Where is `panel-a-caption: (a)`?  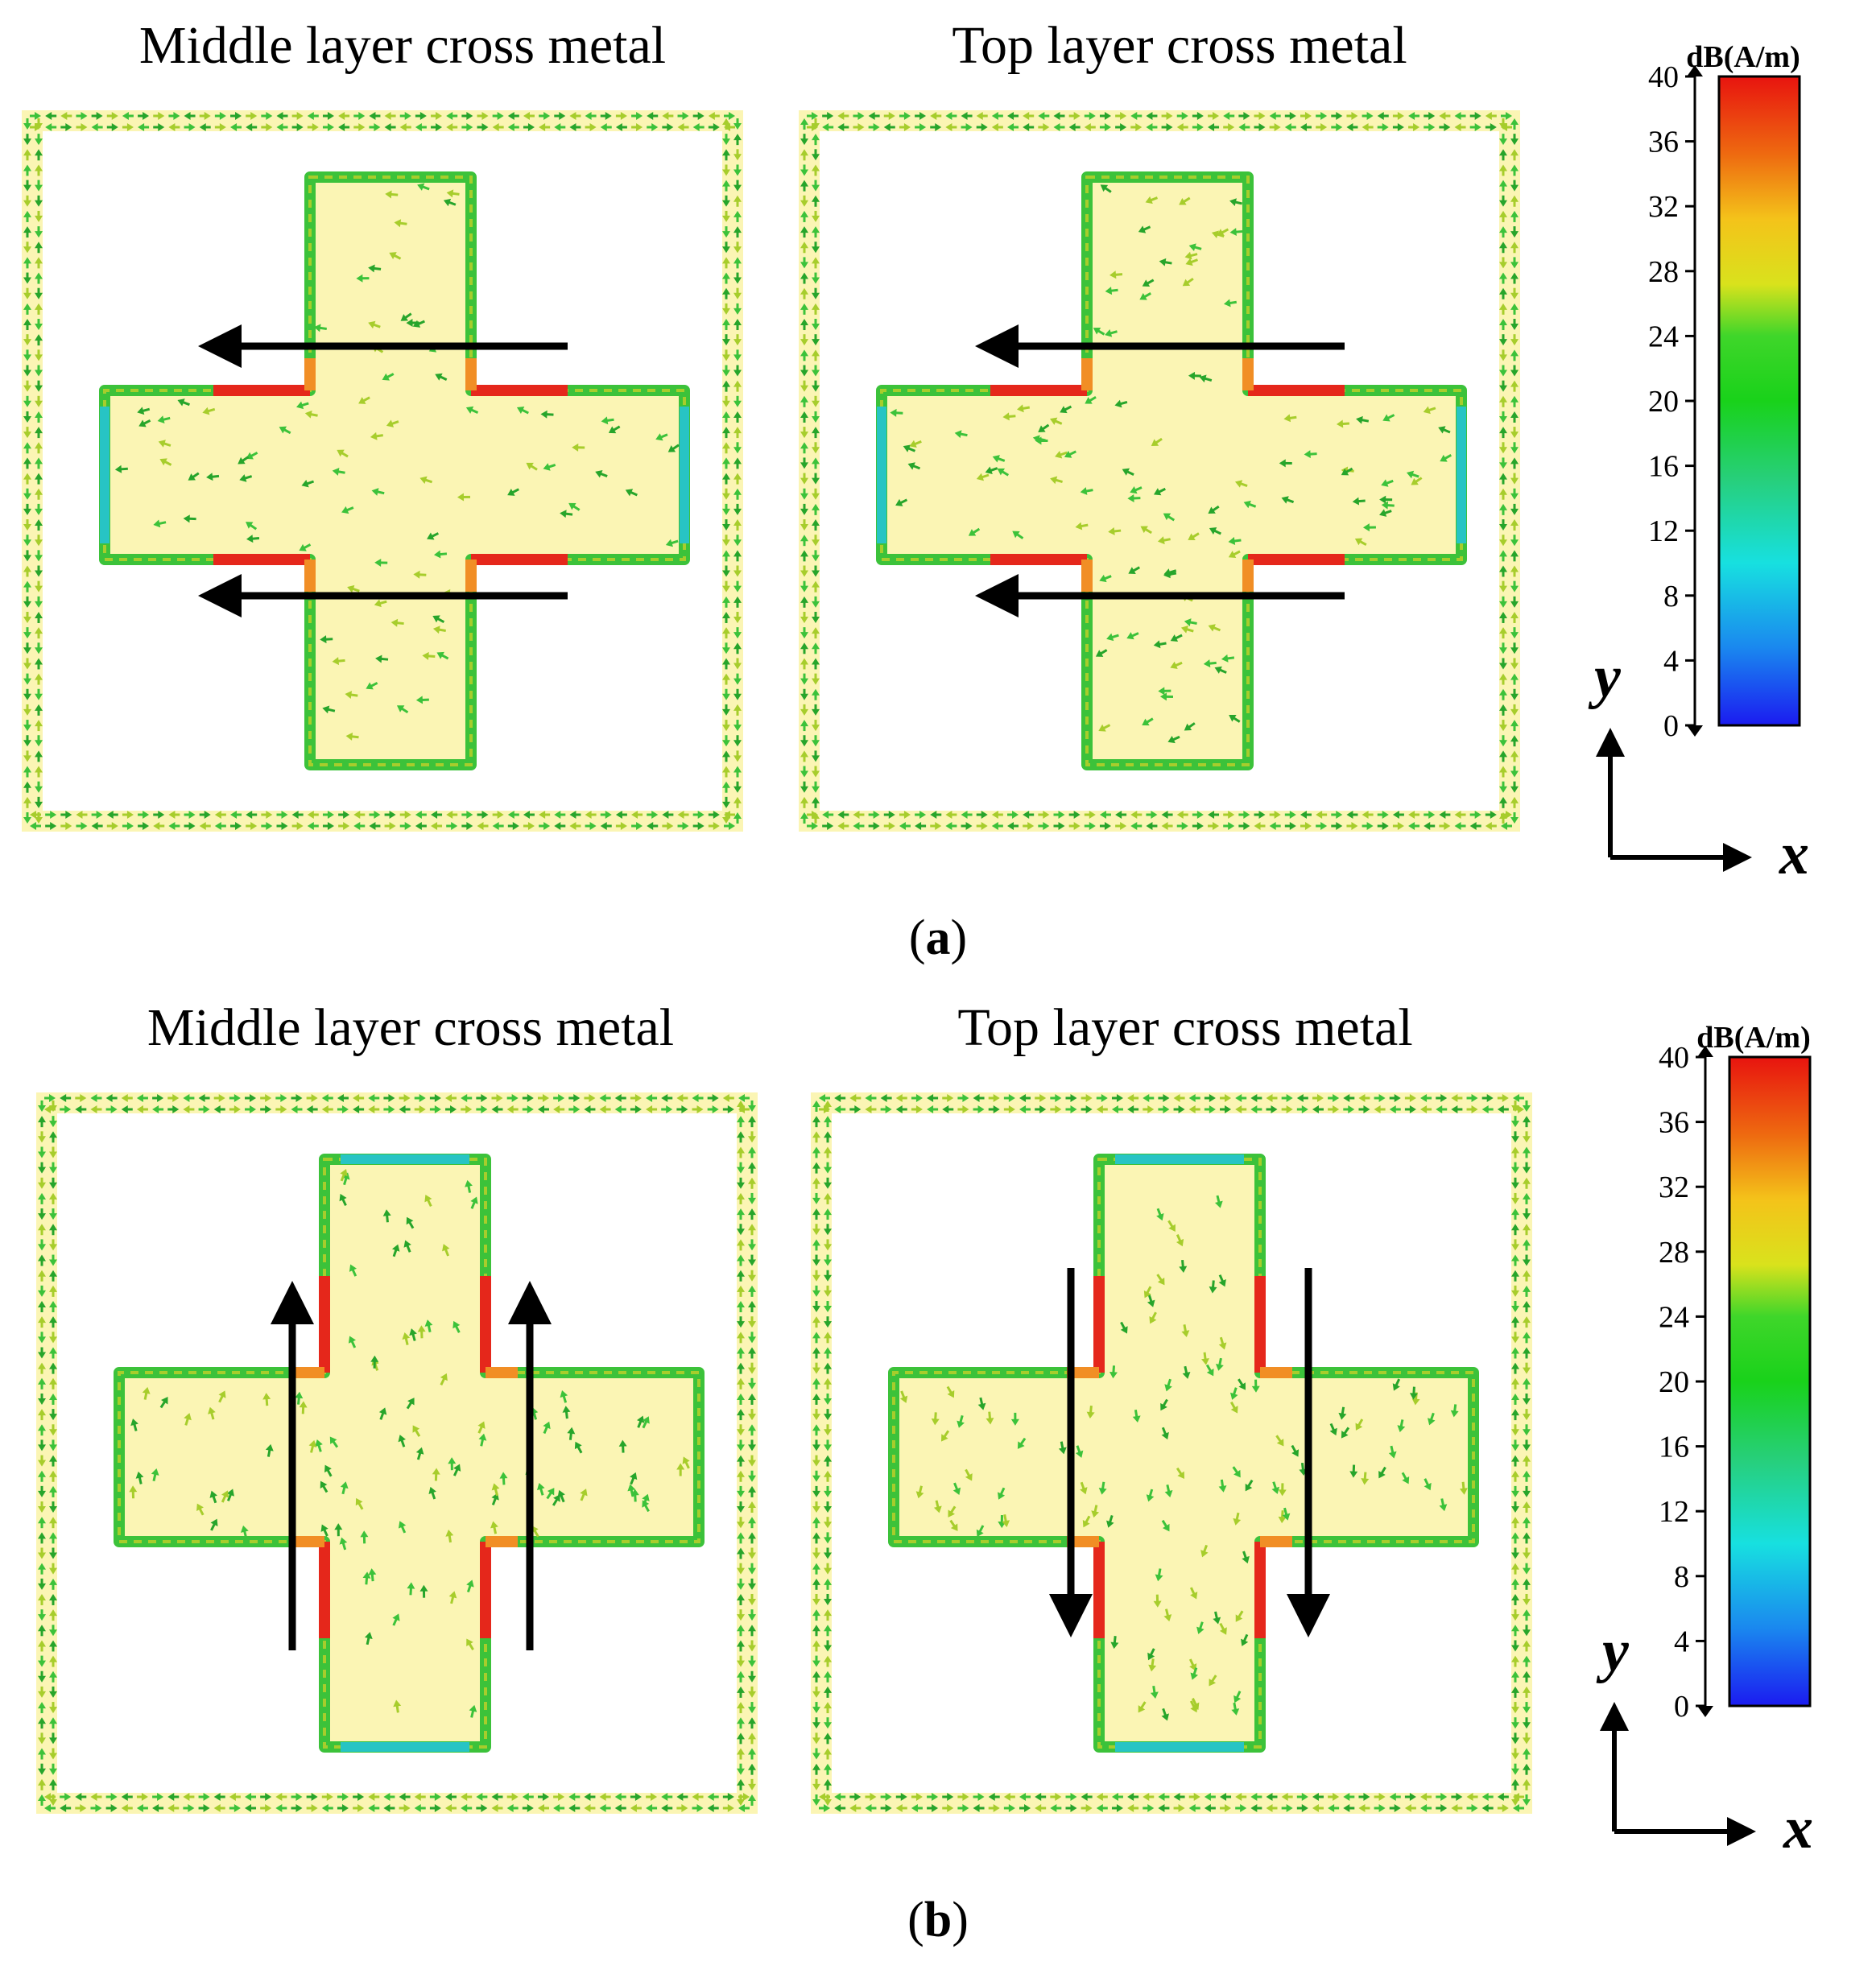
panel-a-caption: (a) is located at coordinates (938, 938).